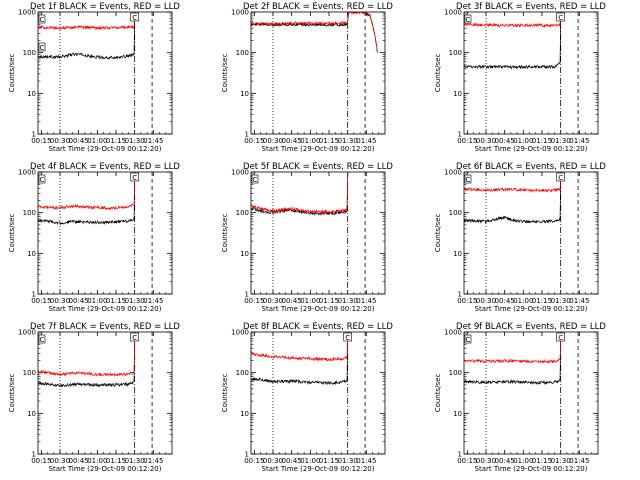 The image size is (640, 480). What do you see at coordinates (105, 327) in the screenshot?
I see `panel-title: Det 7f BLACK = Events, RED = LLD` at bounding box center [105, 327].